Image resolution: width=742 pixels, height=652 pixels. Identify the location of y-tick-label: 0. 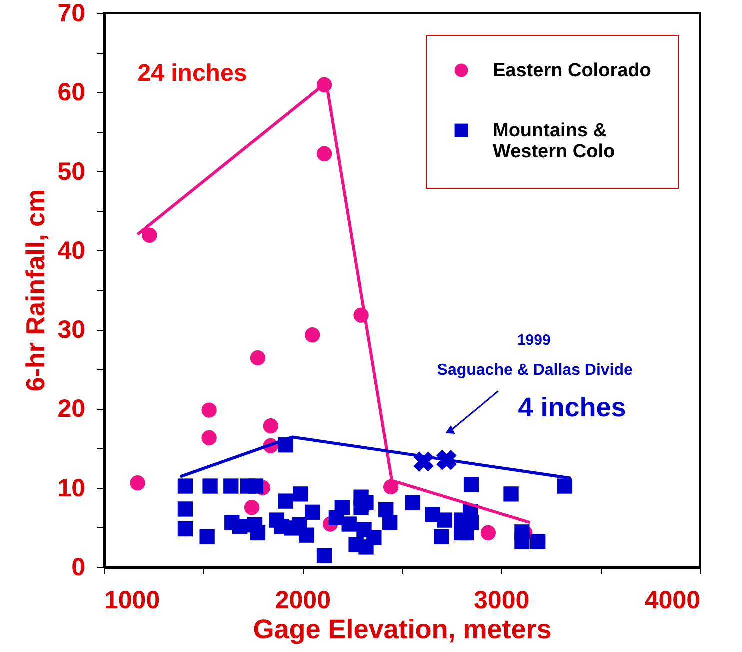
(79, 568).